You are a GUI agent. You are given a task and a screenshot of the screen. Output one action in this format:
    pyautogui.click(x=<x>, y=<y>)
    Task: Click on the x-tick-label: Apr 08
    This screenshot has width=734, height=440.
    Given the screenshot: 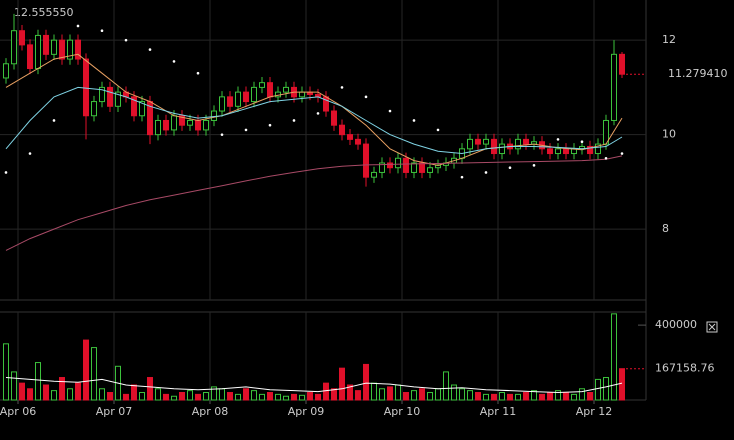 What is the action you would take?
    pyautogui.click(x=210, y=411)
    